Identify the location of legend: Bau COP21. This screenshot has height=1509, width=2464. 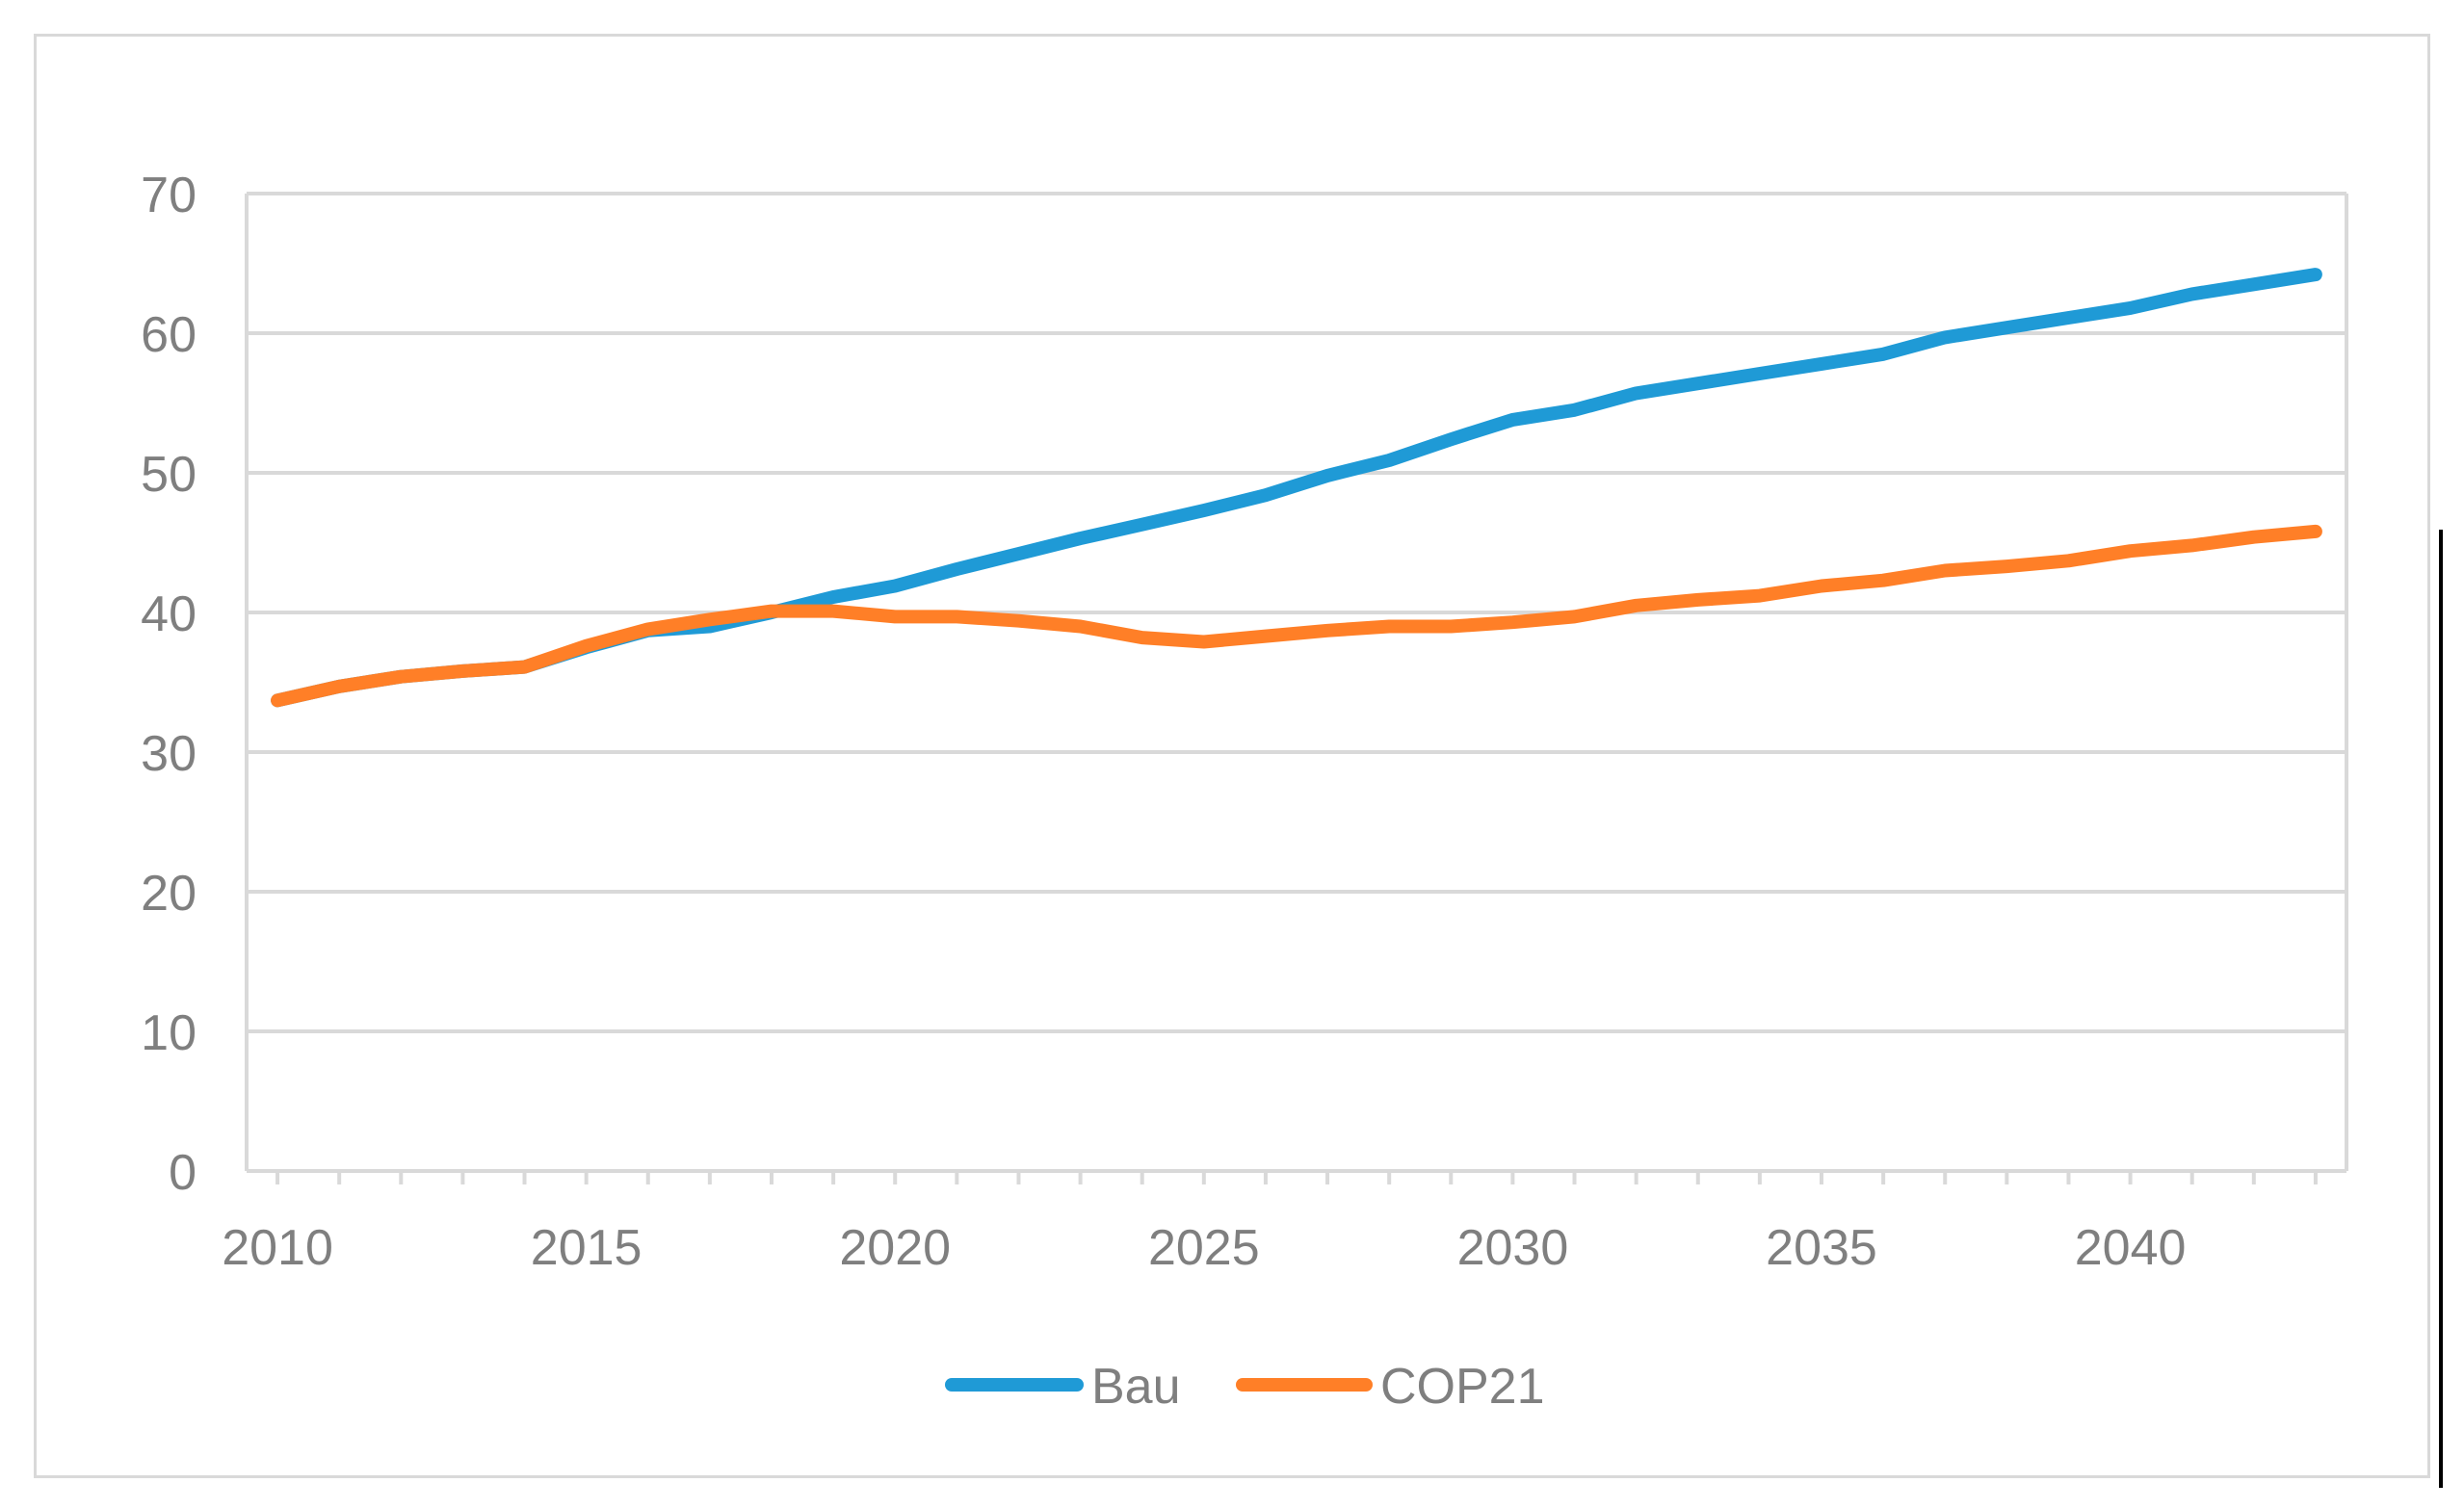
(1245, 1387).